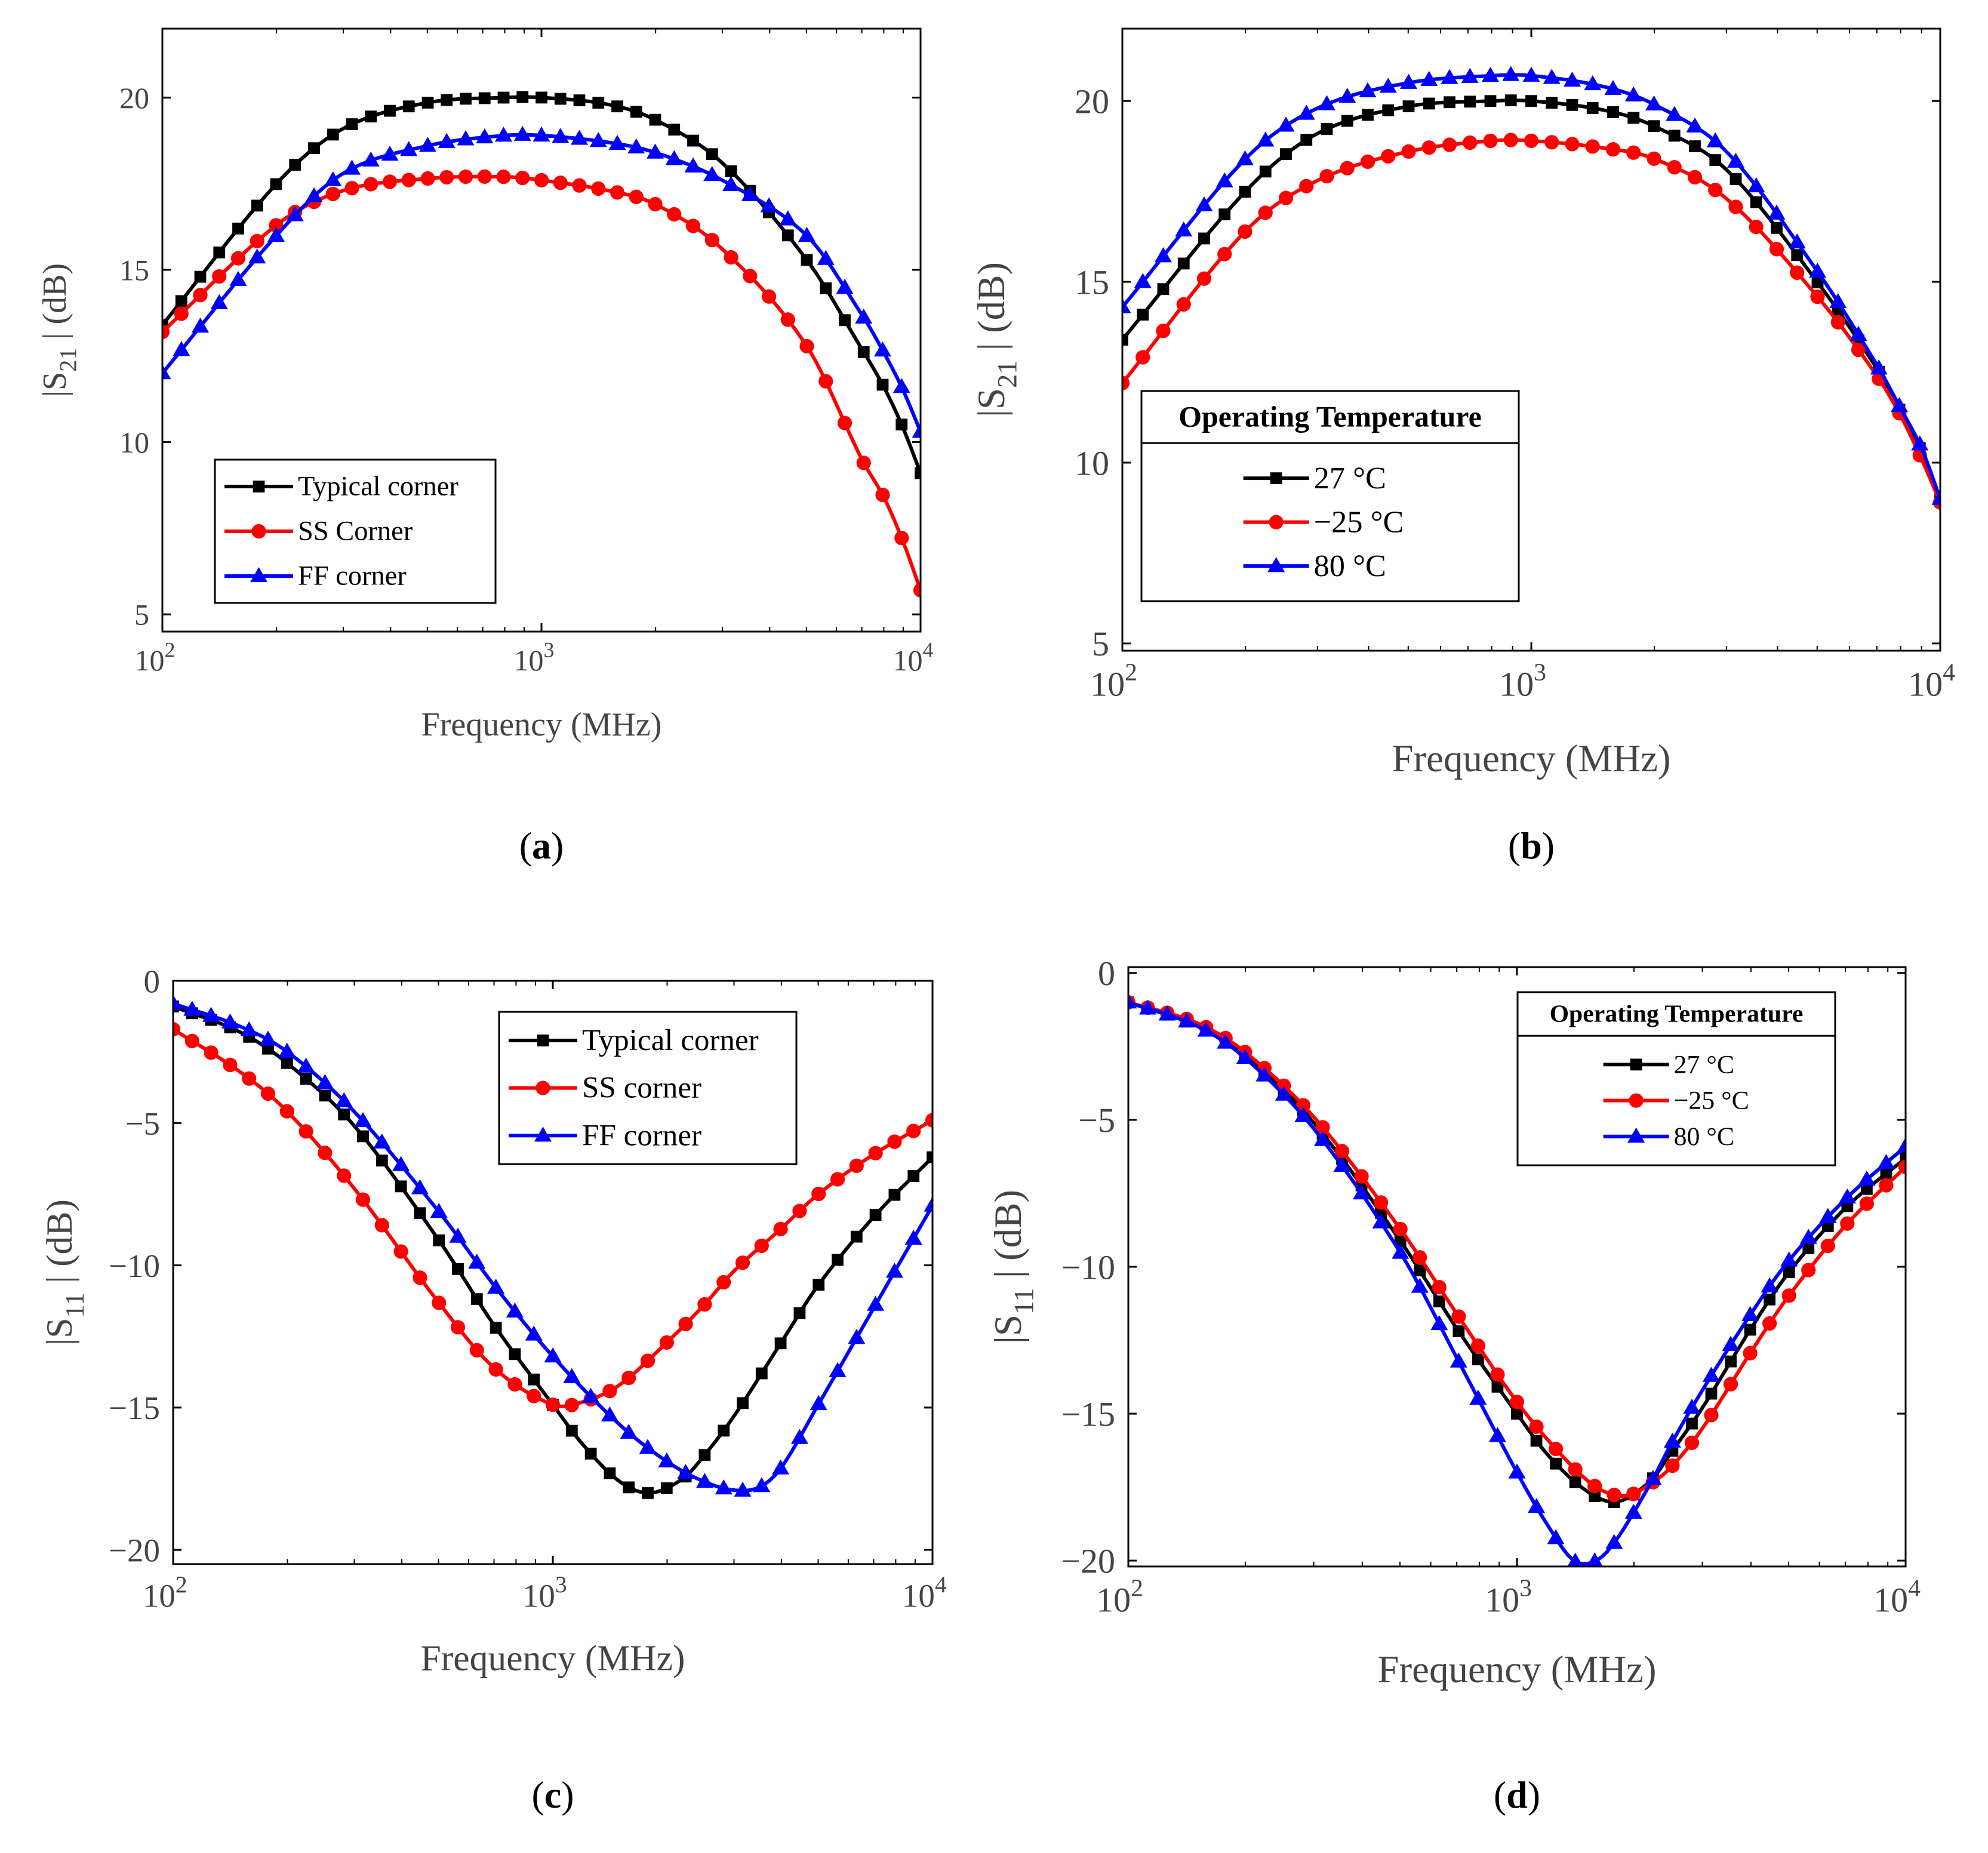 This screenshot has height=1853, width=1988. What do you see at coordinates (1092, 282) in the screenshot?
I see `y-tick-label: 15` at bounding box center [1092, 282].